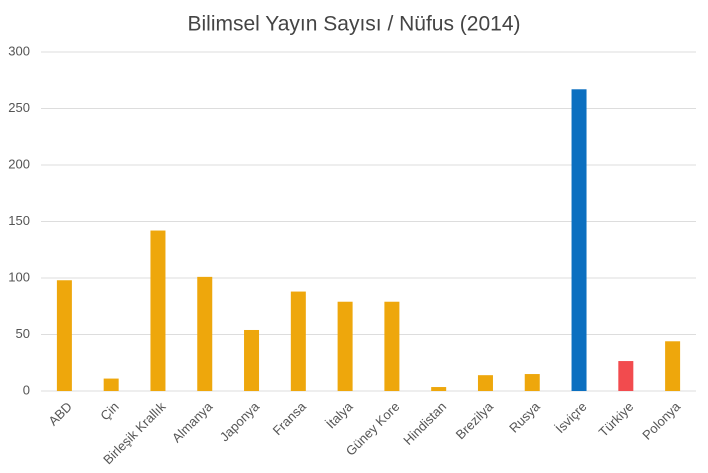  I want to click on y-tick-label: 300, so click(19, 50).